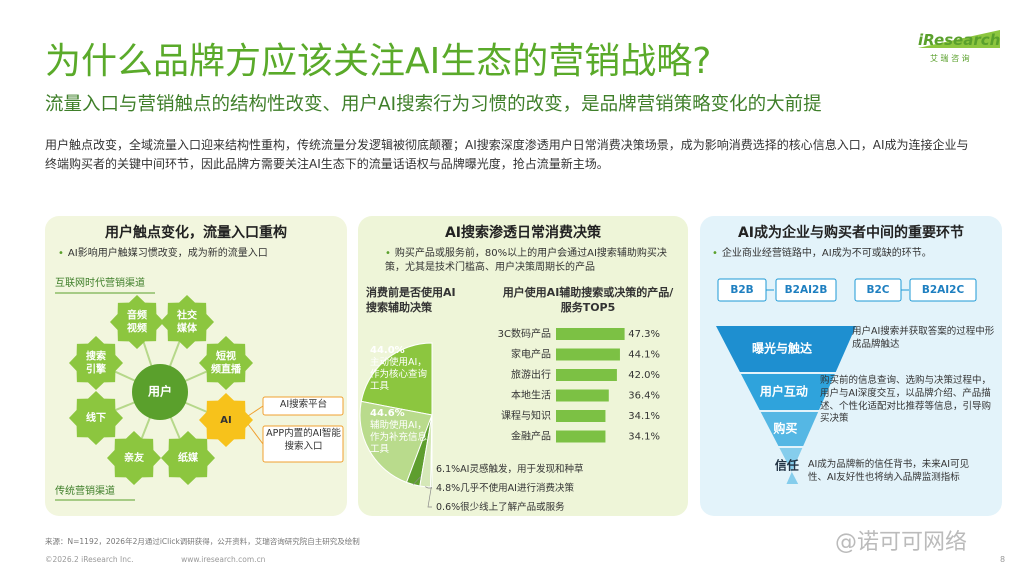 This screenshot has width=1025, height=577. I want to click on pie-value: 44.6%, so click(387, 413).